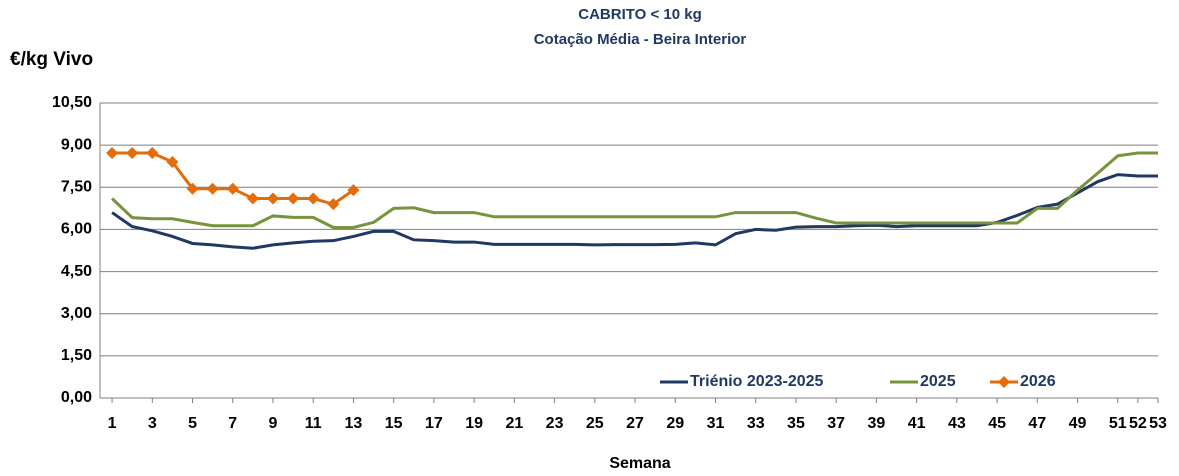  What do you see at coordinates (152, 423) in the screenshot?
I see `x-tick-label: 3` at bounding box center [152, 423].